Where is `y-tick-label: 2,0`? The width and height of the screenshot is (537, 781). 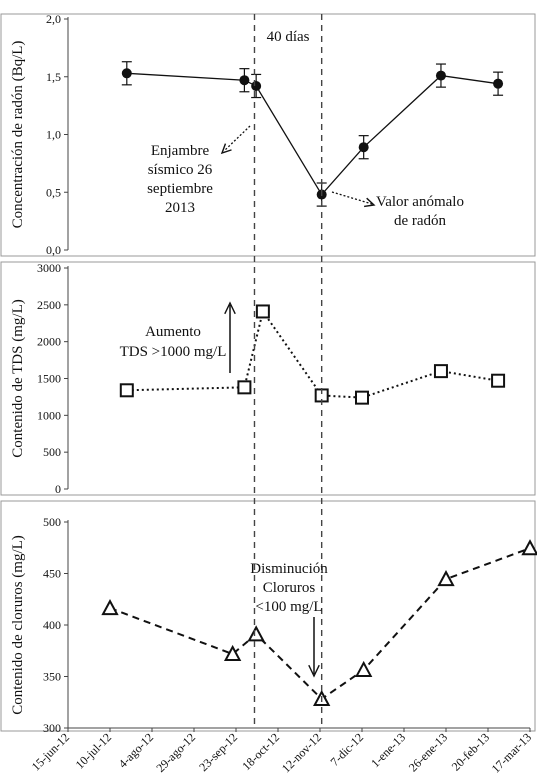
y-tick-label: 2,0 is located at coordinates (53, 19).